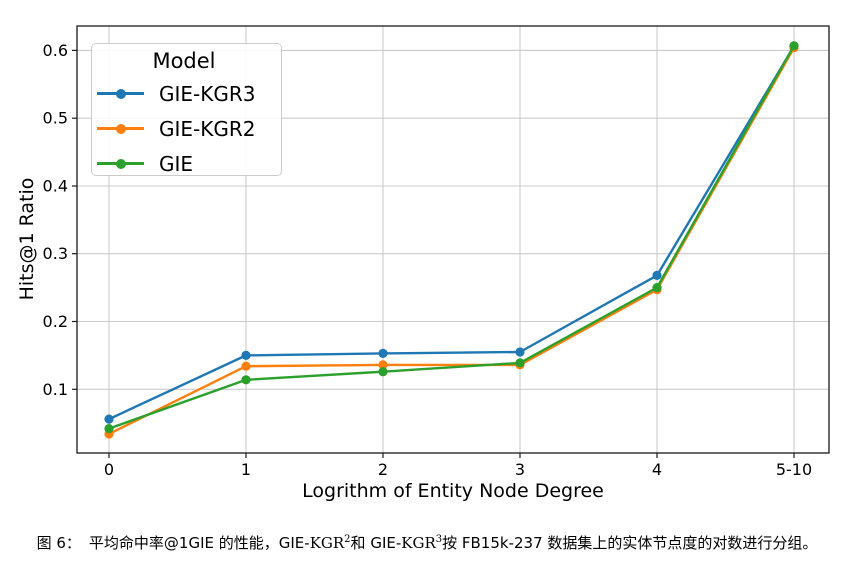 The image size is (854, 581). I want to click on legend-marker-dot-gie-kgr3, so click(121, 93).